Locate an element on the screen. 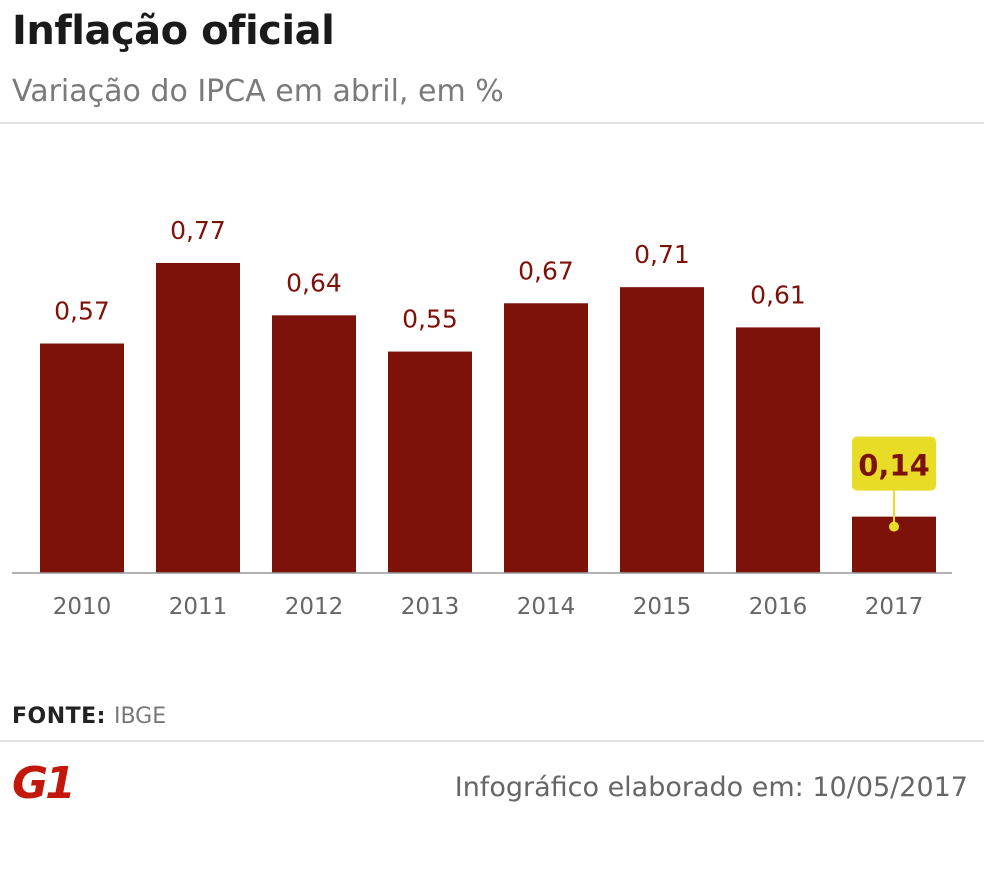 The width and height of the screenshot is (984, 883). x-tick-2017: 2017 is located at coordinates (894, 607).